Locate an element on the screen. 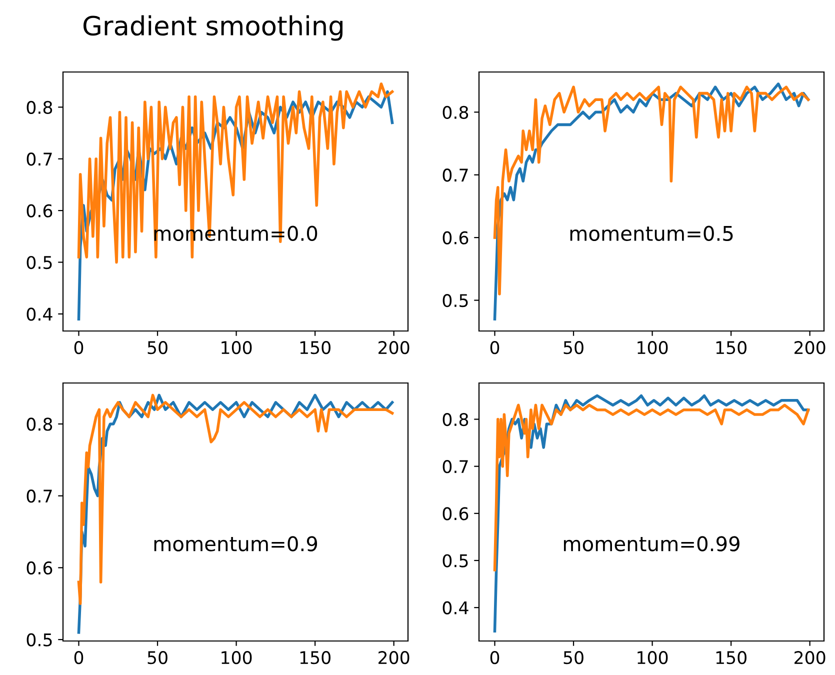  annotation: momentum=0.99 is located at coordinates (652, 544).